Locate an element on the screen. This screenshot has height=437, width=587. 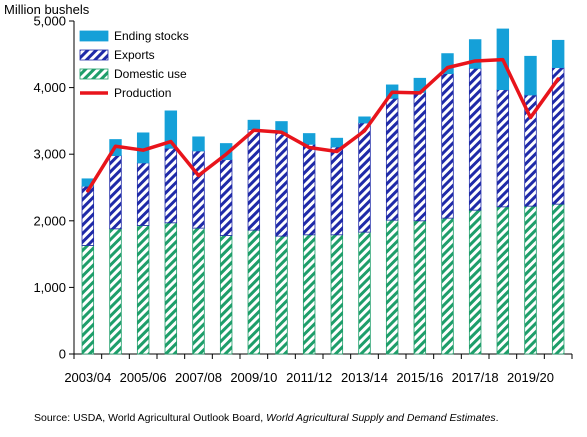
x-tick-label: 2003/04 is located at coordinates (87, 377).